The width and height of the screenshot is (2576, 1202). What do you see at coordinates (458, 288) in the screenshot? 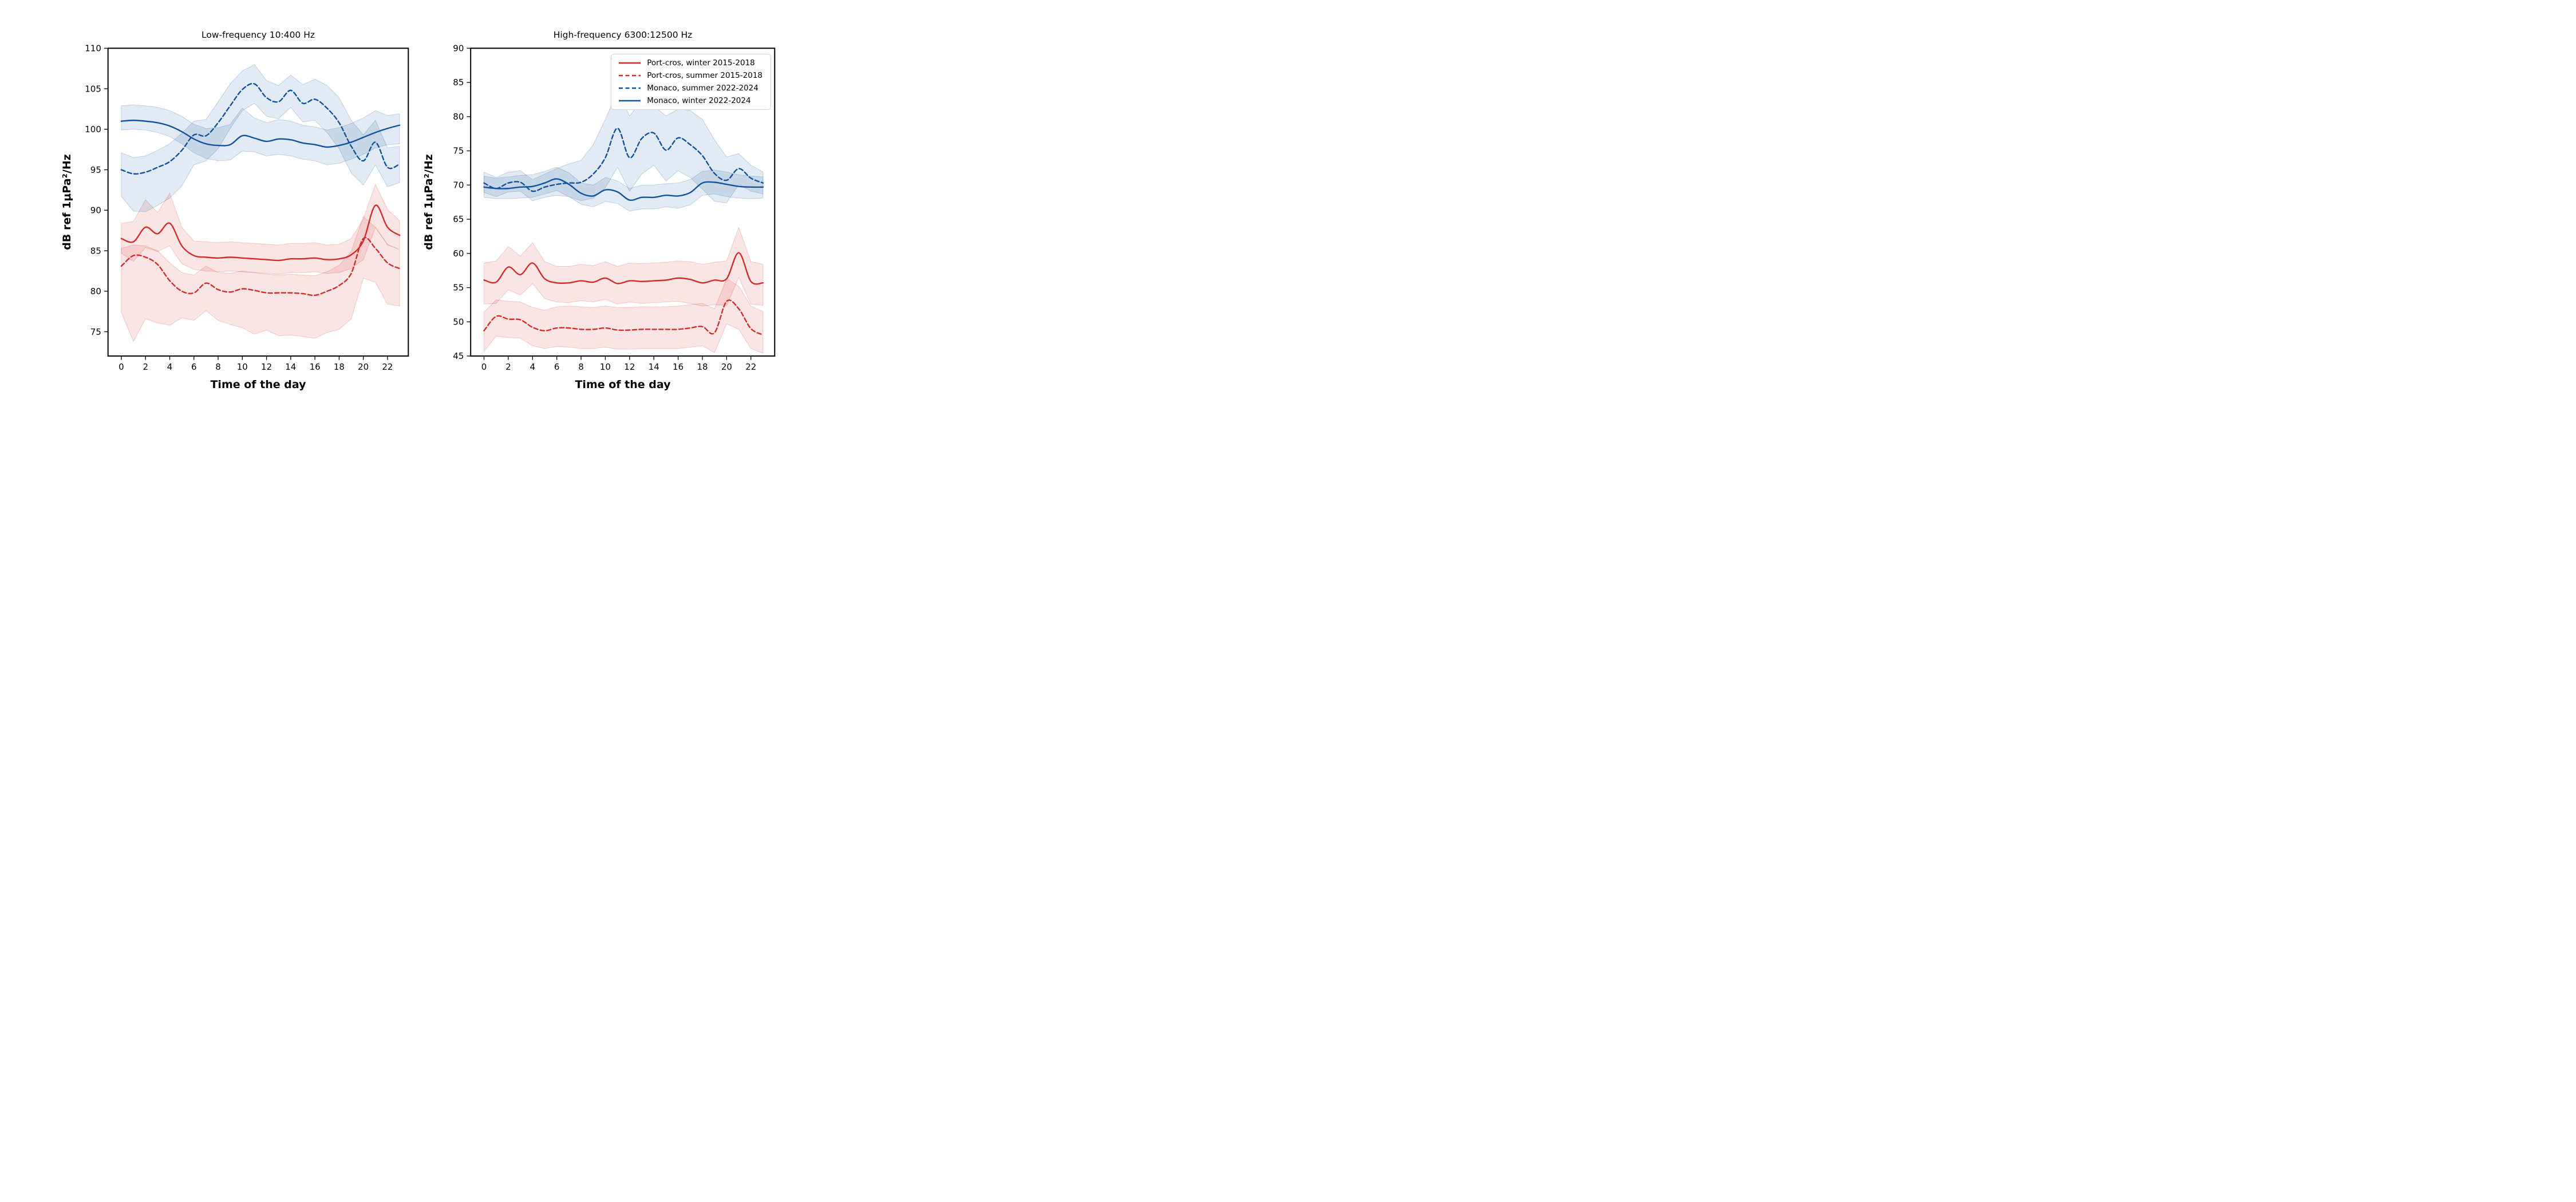
I see `y-tick-label: 55` at bounding box center [458, 288].